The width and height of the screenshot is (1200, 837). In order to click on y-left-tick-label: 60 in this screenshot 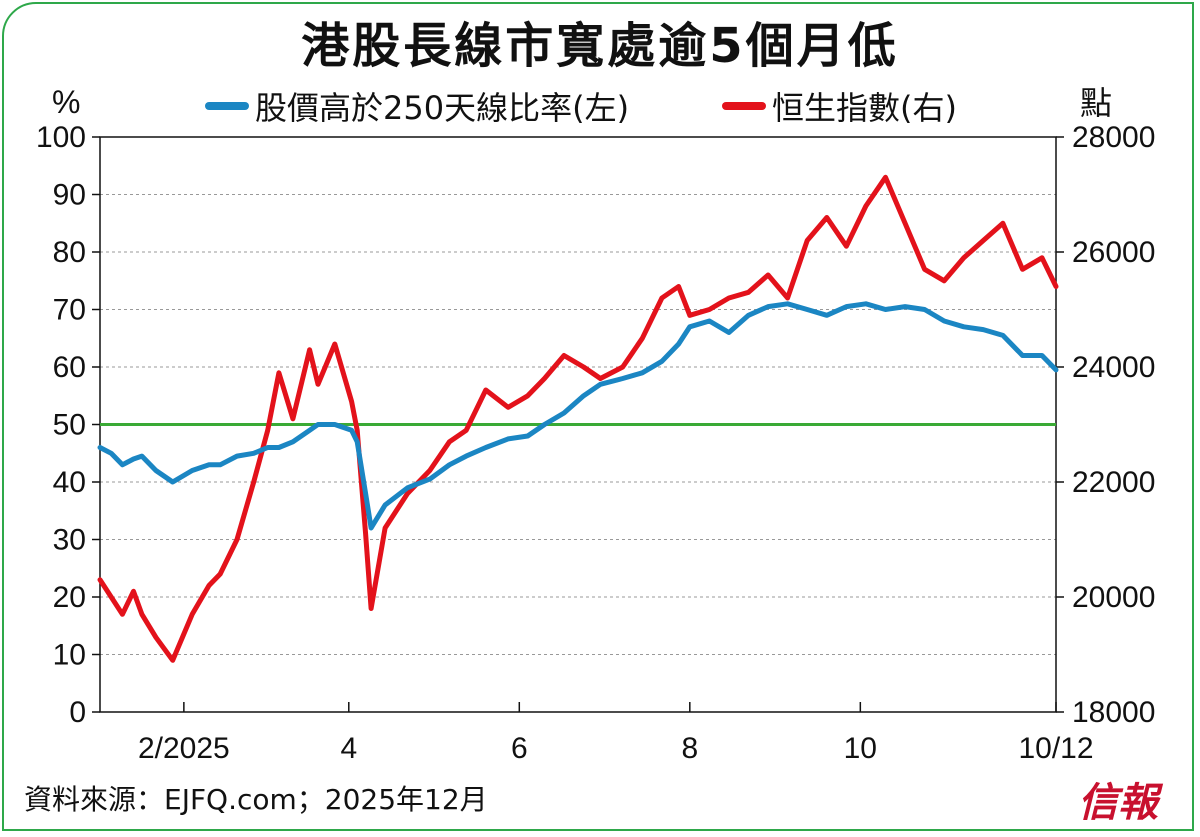, I will do `click(69, 367)`.